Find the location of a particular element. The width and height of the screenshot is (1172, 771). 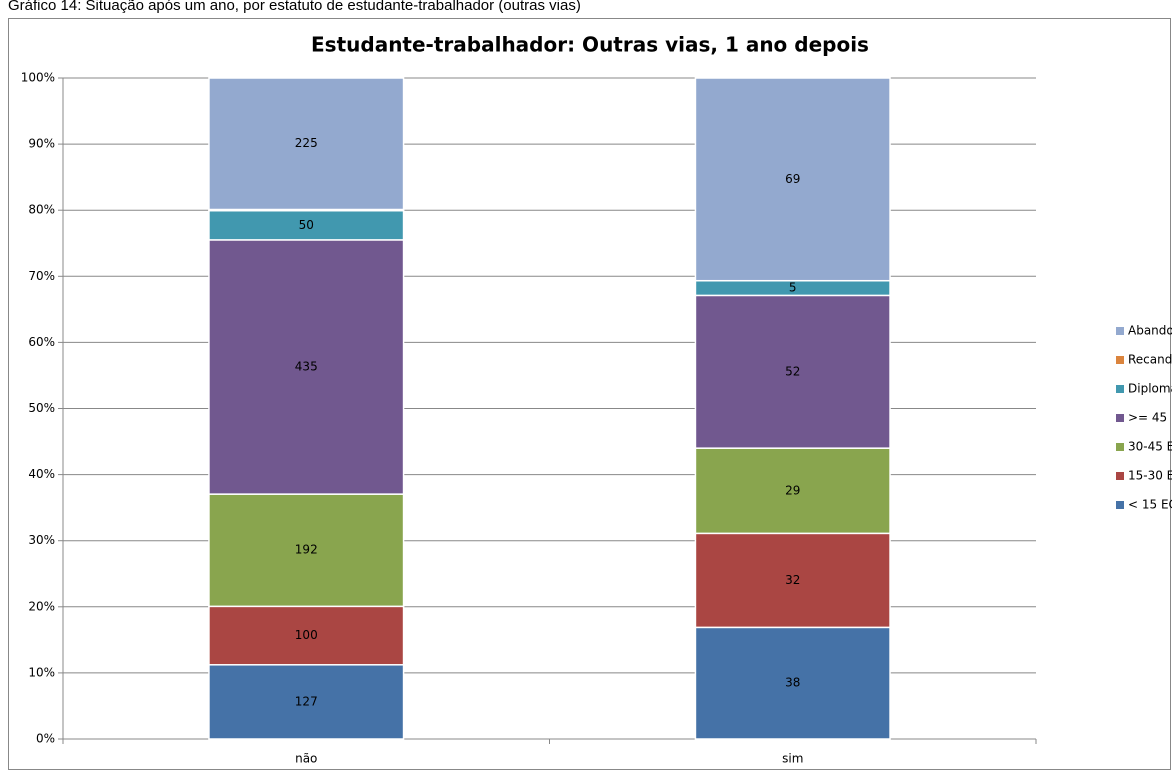

y-tick-label: 10% is located at coordinates (41, 672).